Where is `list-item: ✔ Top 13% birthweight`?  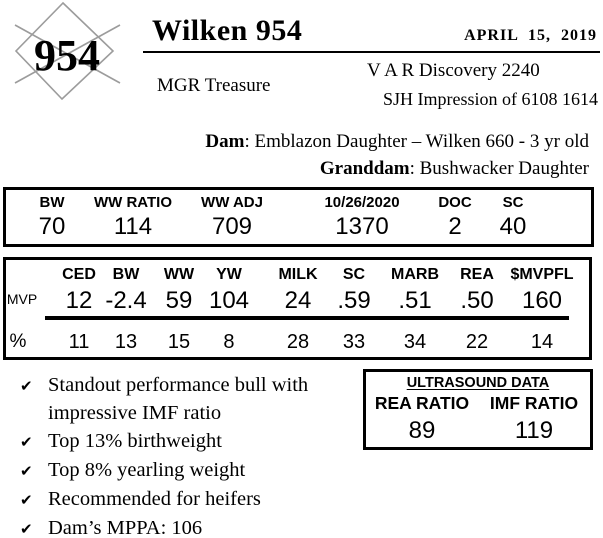
list-item: ✔ Top 13% birthweight is located at coordinates (192, 441).